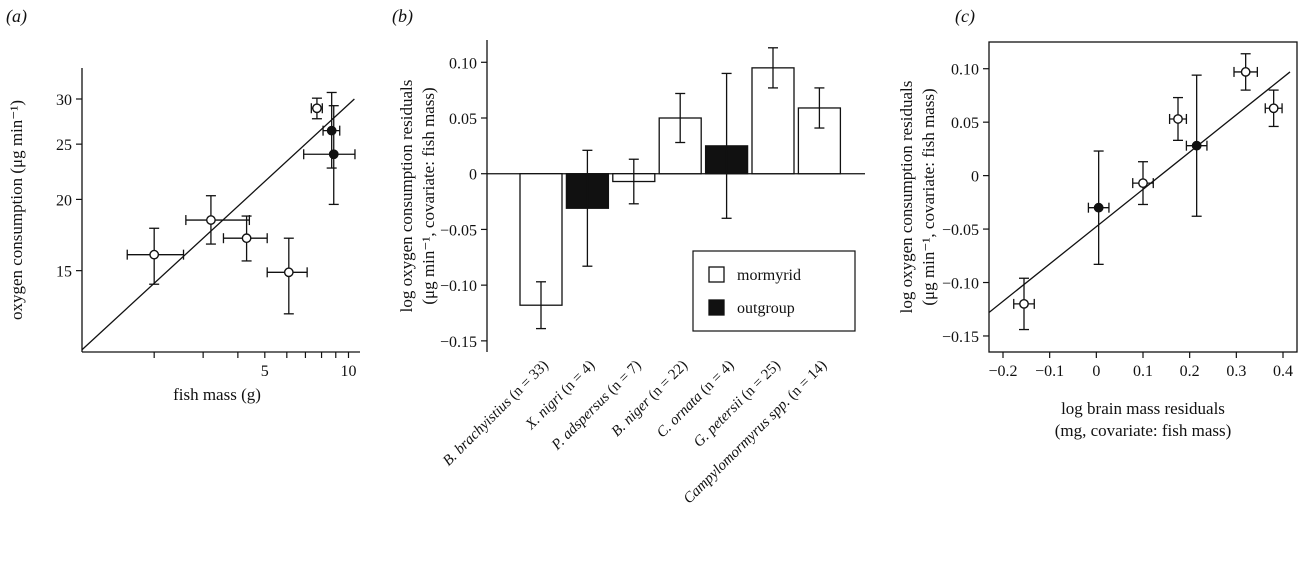  Describe the element at coordinates (217, 394) in the screenshot. I see `x-axis-label: fish mass (g)` at that location.